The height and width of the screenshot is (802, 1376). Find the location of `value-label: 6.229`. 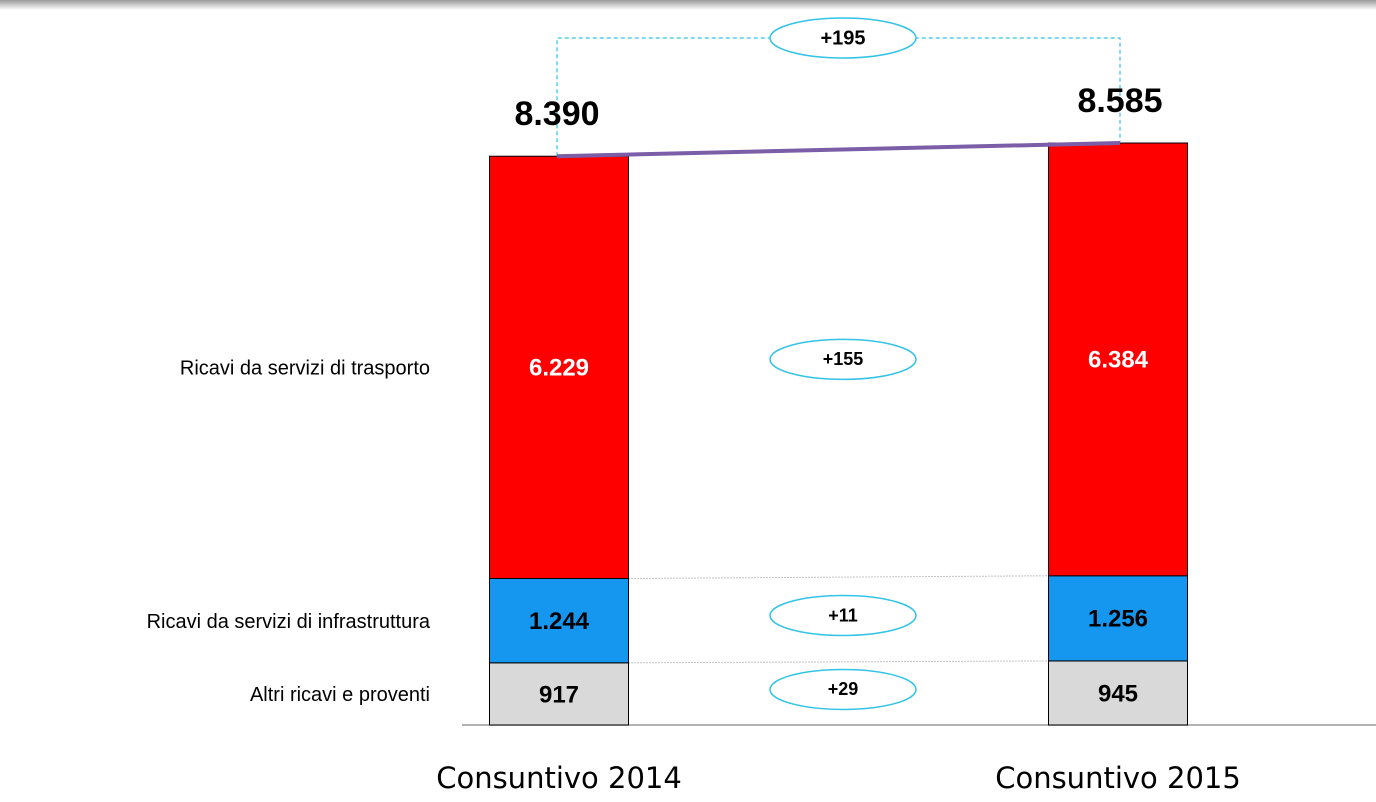

value-label: 6.229 is located at coordinates (559, 368).